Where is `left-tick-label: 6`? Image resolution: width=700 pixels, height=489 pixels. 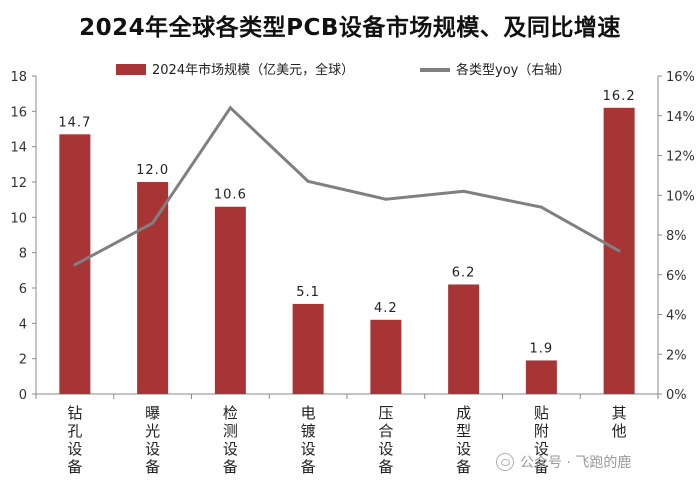
left-tick-label: 6 is located at coordinates (23, 289).